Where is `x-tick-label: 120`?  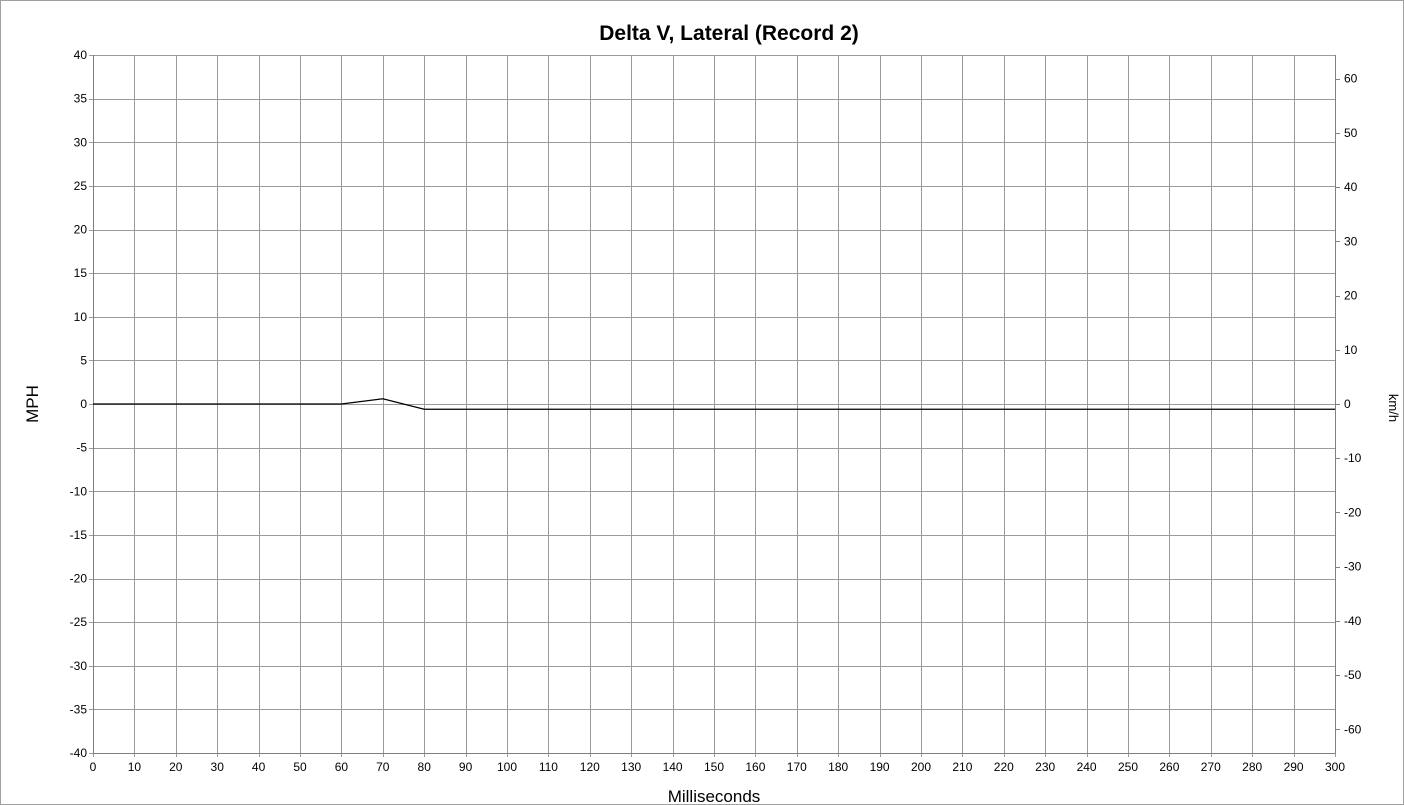 x-tick-label: 120 is located at coordinates (590, 767).